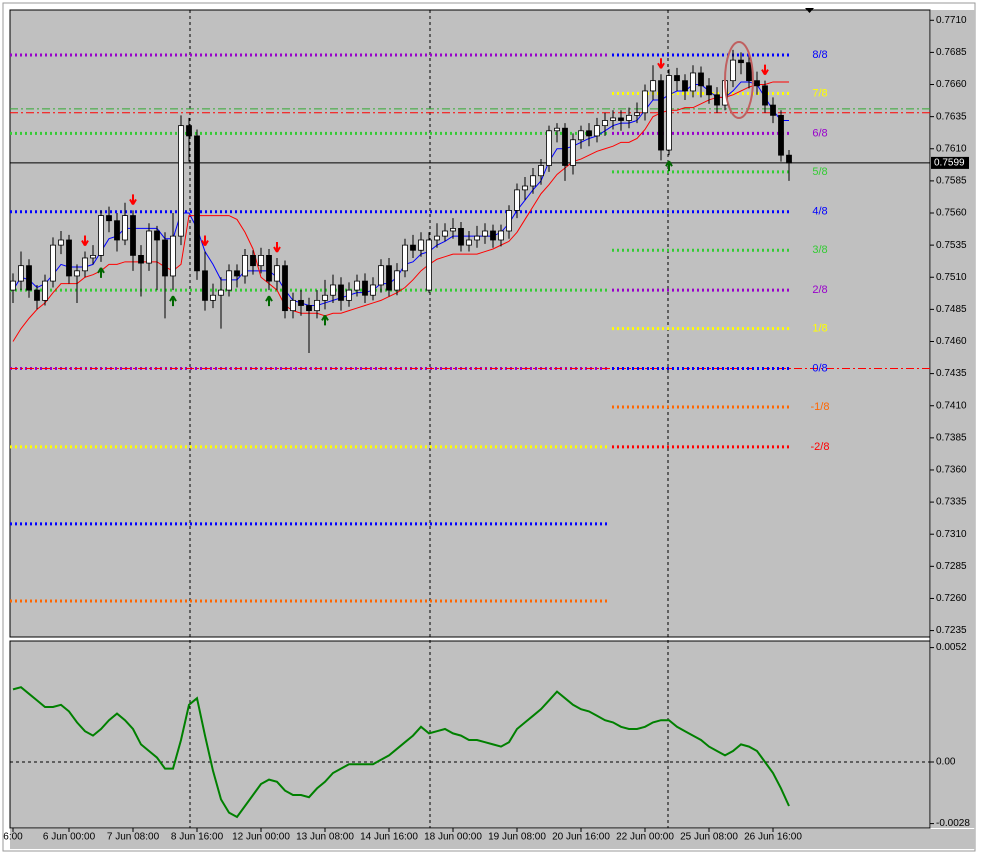  Describe the element at coordinates (819, 250) in the screenshot. I see `murrey-label: 3/8` at that location.